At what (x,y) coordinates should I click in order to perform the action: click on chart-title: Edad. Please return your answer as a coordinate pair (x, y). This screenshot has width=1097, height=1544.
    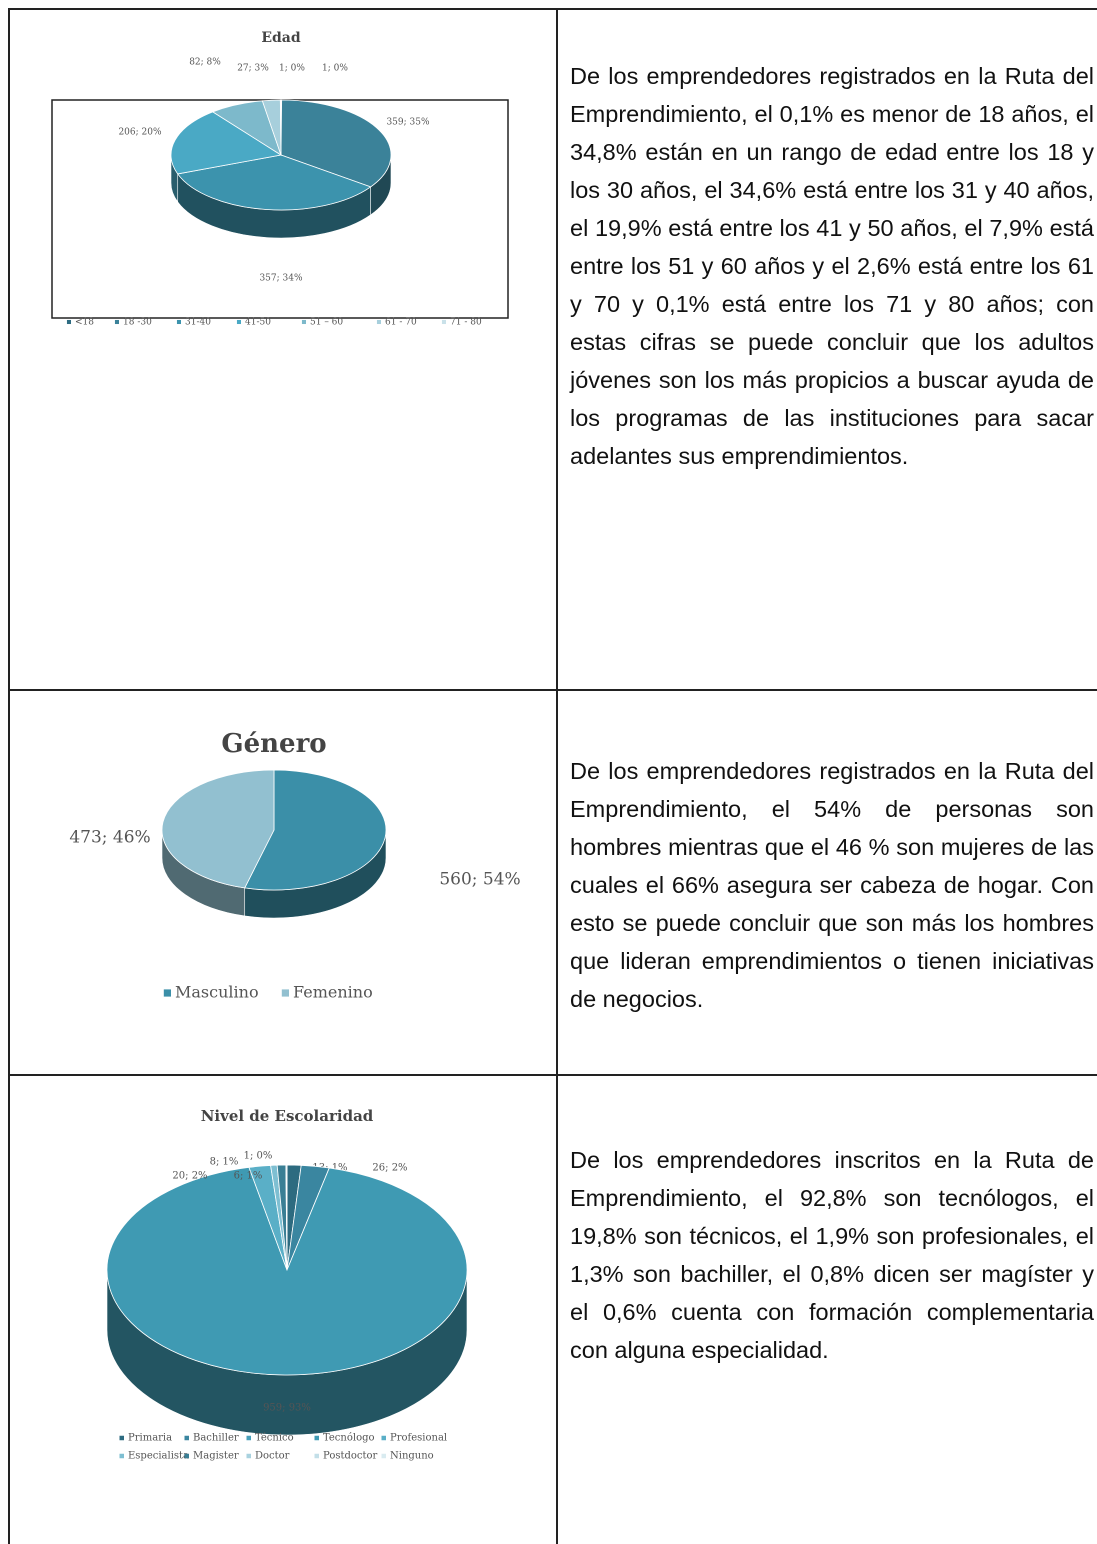
    Looking at the image, I should click on (281, 38).